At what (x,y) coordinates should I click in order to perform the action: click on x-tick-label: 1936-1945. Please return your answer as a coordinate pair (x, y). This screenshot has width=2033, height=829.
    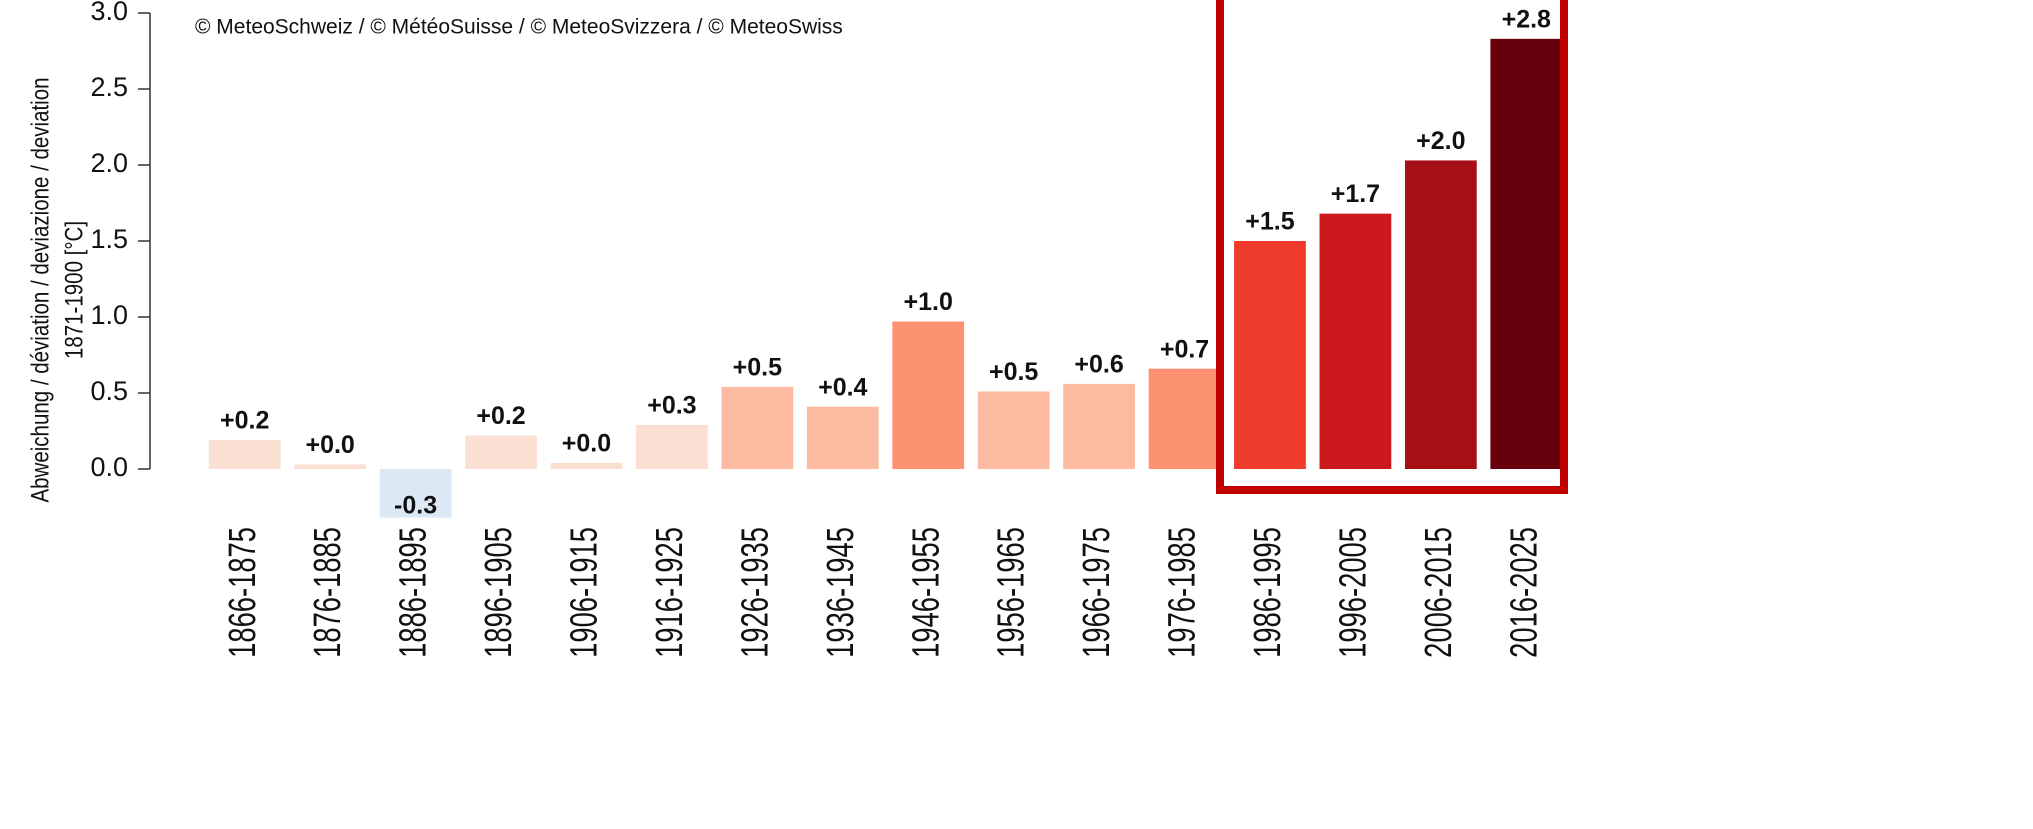
    Looking at the image, I should click on (841, 592).